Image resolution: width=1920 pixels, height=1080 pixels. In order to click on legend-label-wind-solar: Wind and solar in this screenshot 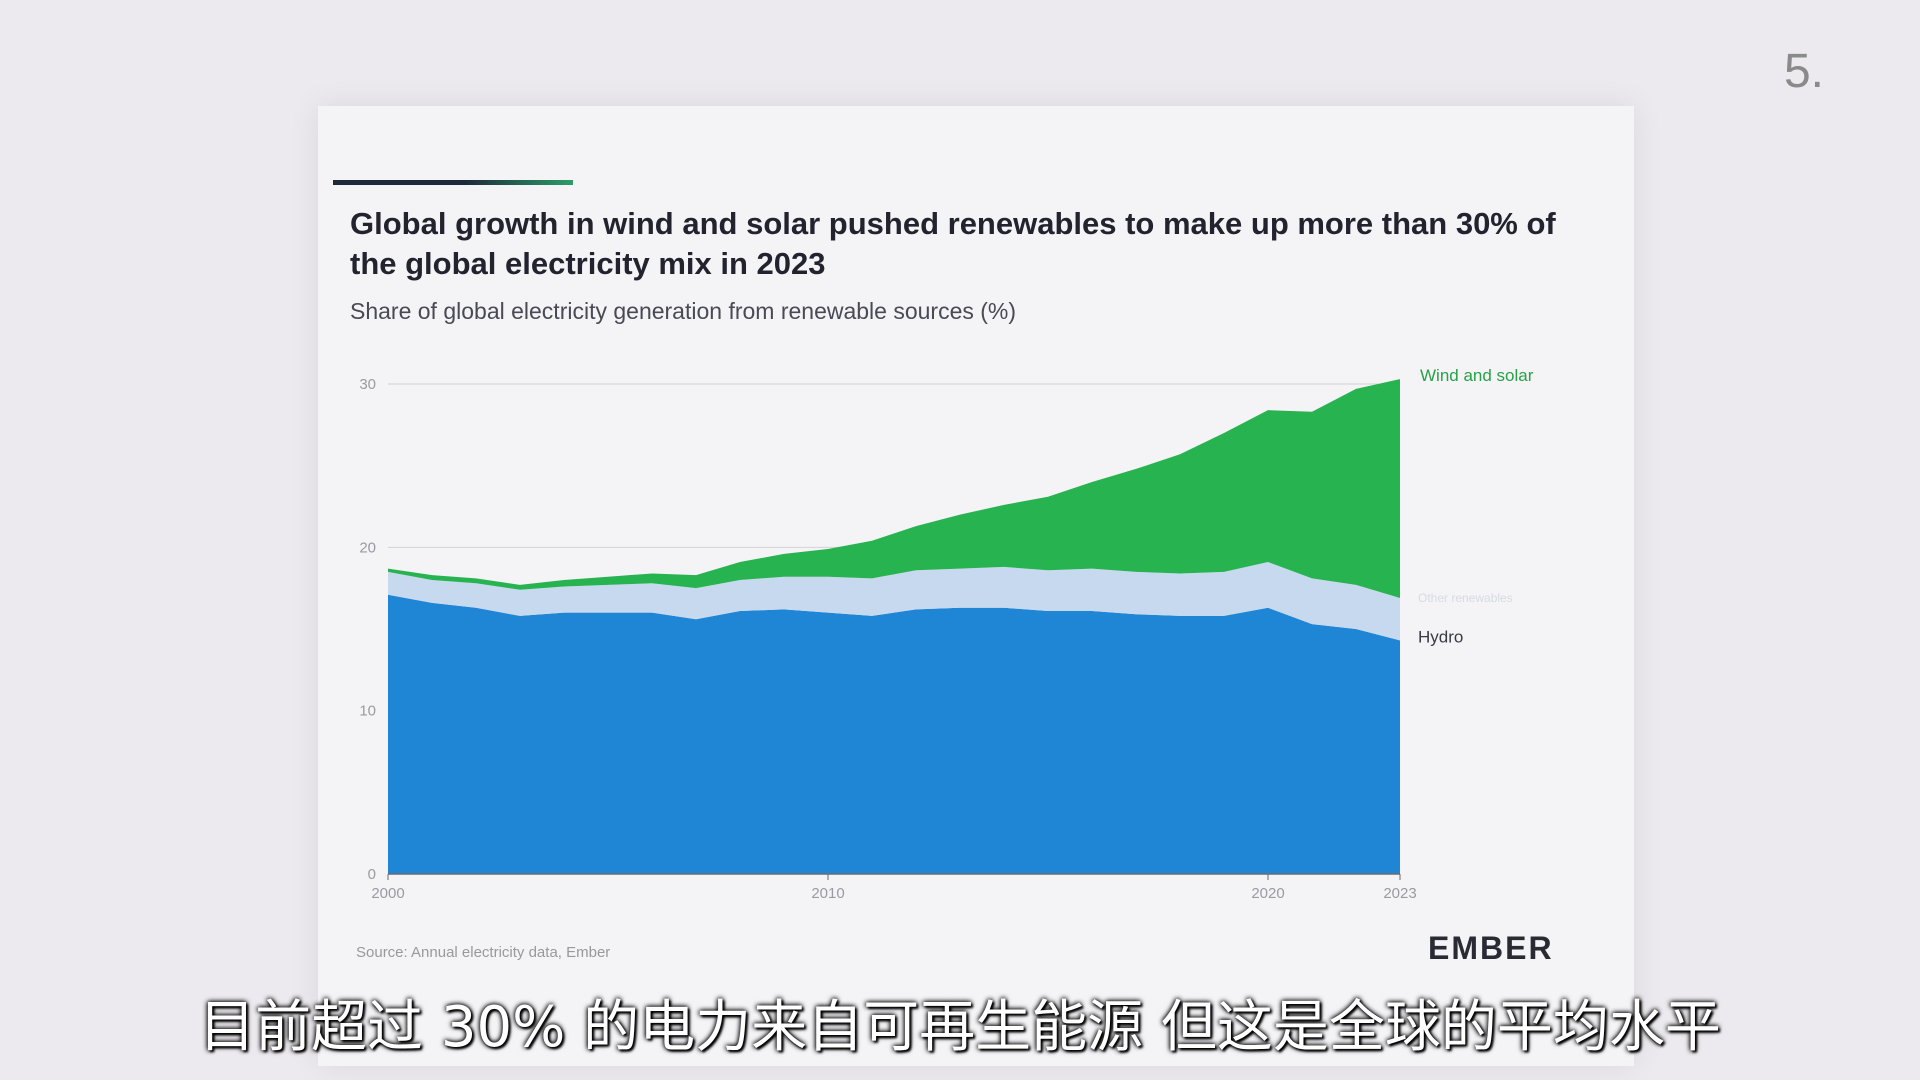, I will do `click(1477, 375)`.